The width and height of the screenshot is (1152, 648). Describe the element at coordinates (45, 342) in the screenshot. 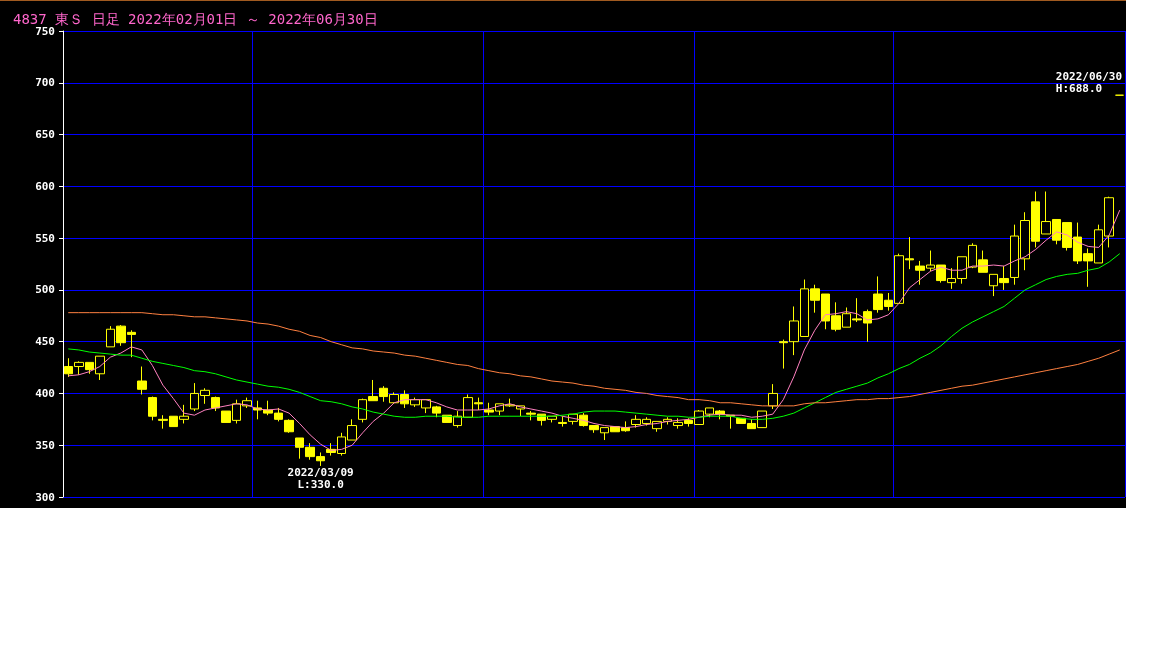

I see `y-tick-label: 450` at that location.